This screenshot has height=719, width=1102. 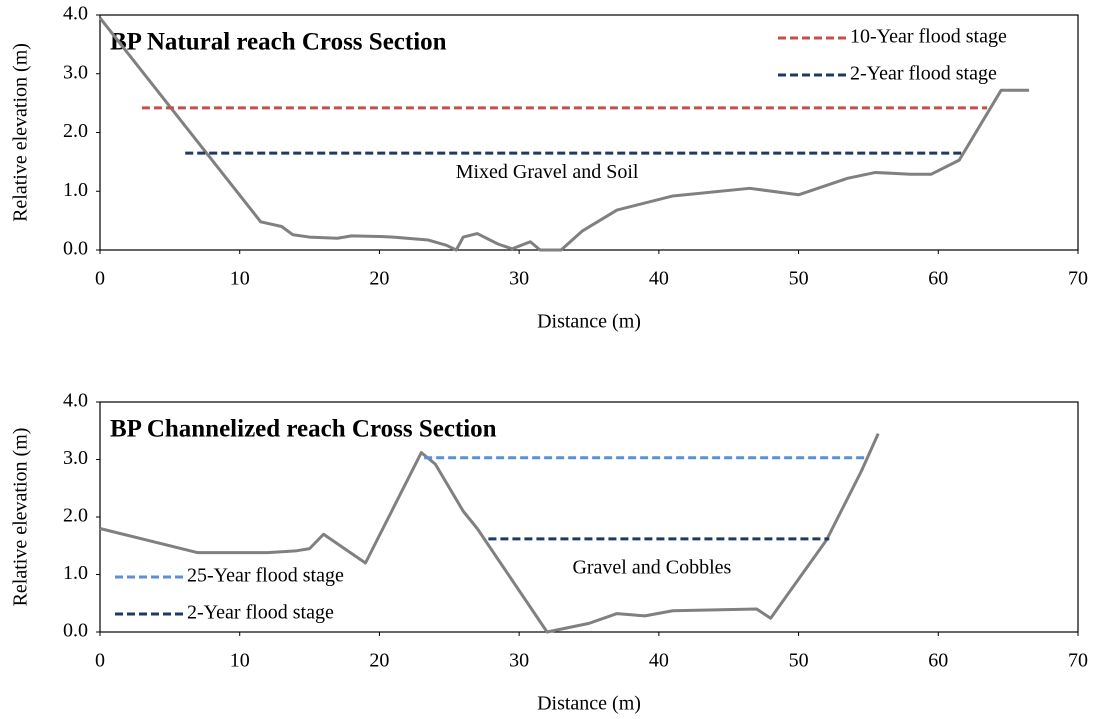 I want to click on legend-label: 10-Year flood stage, so click(x=928, y=37).